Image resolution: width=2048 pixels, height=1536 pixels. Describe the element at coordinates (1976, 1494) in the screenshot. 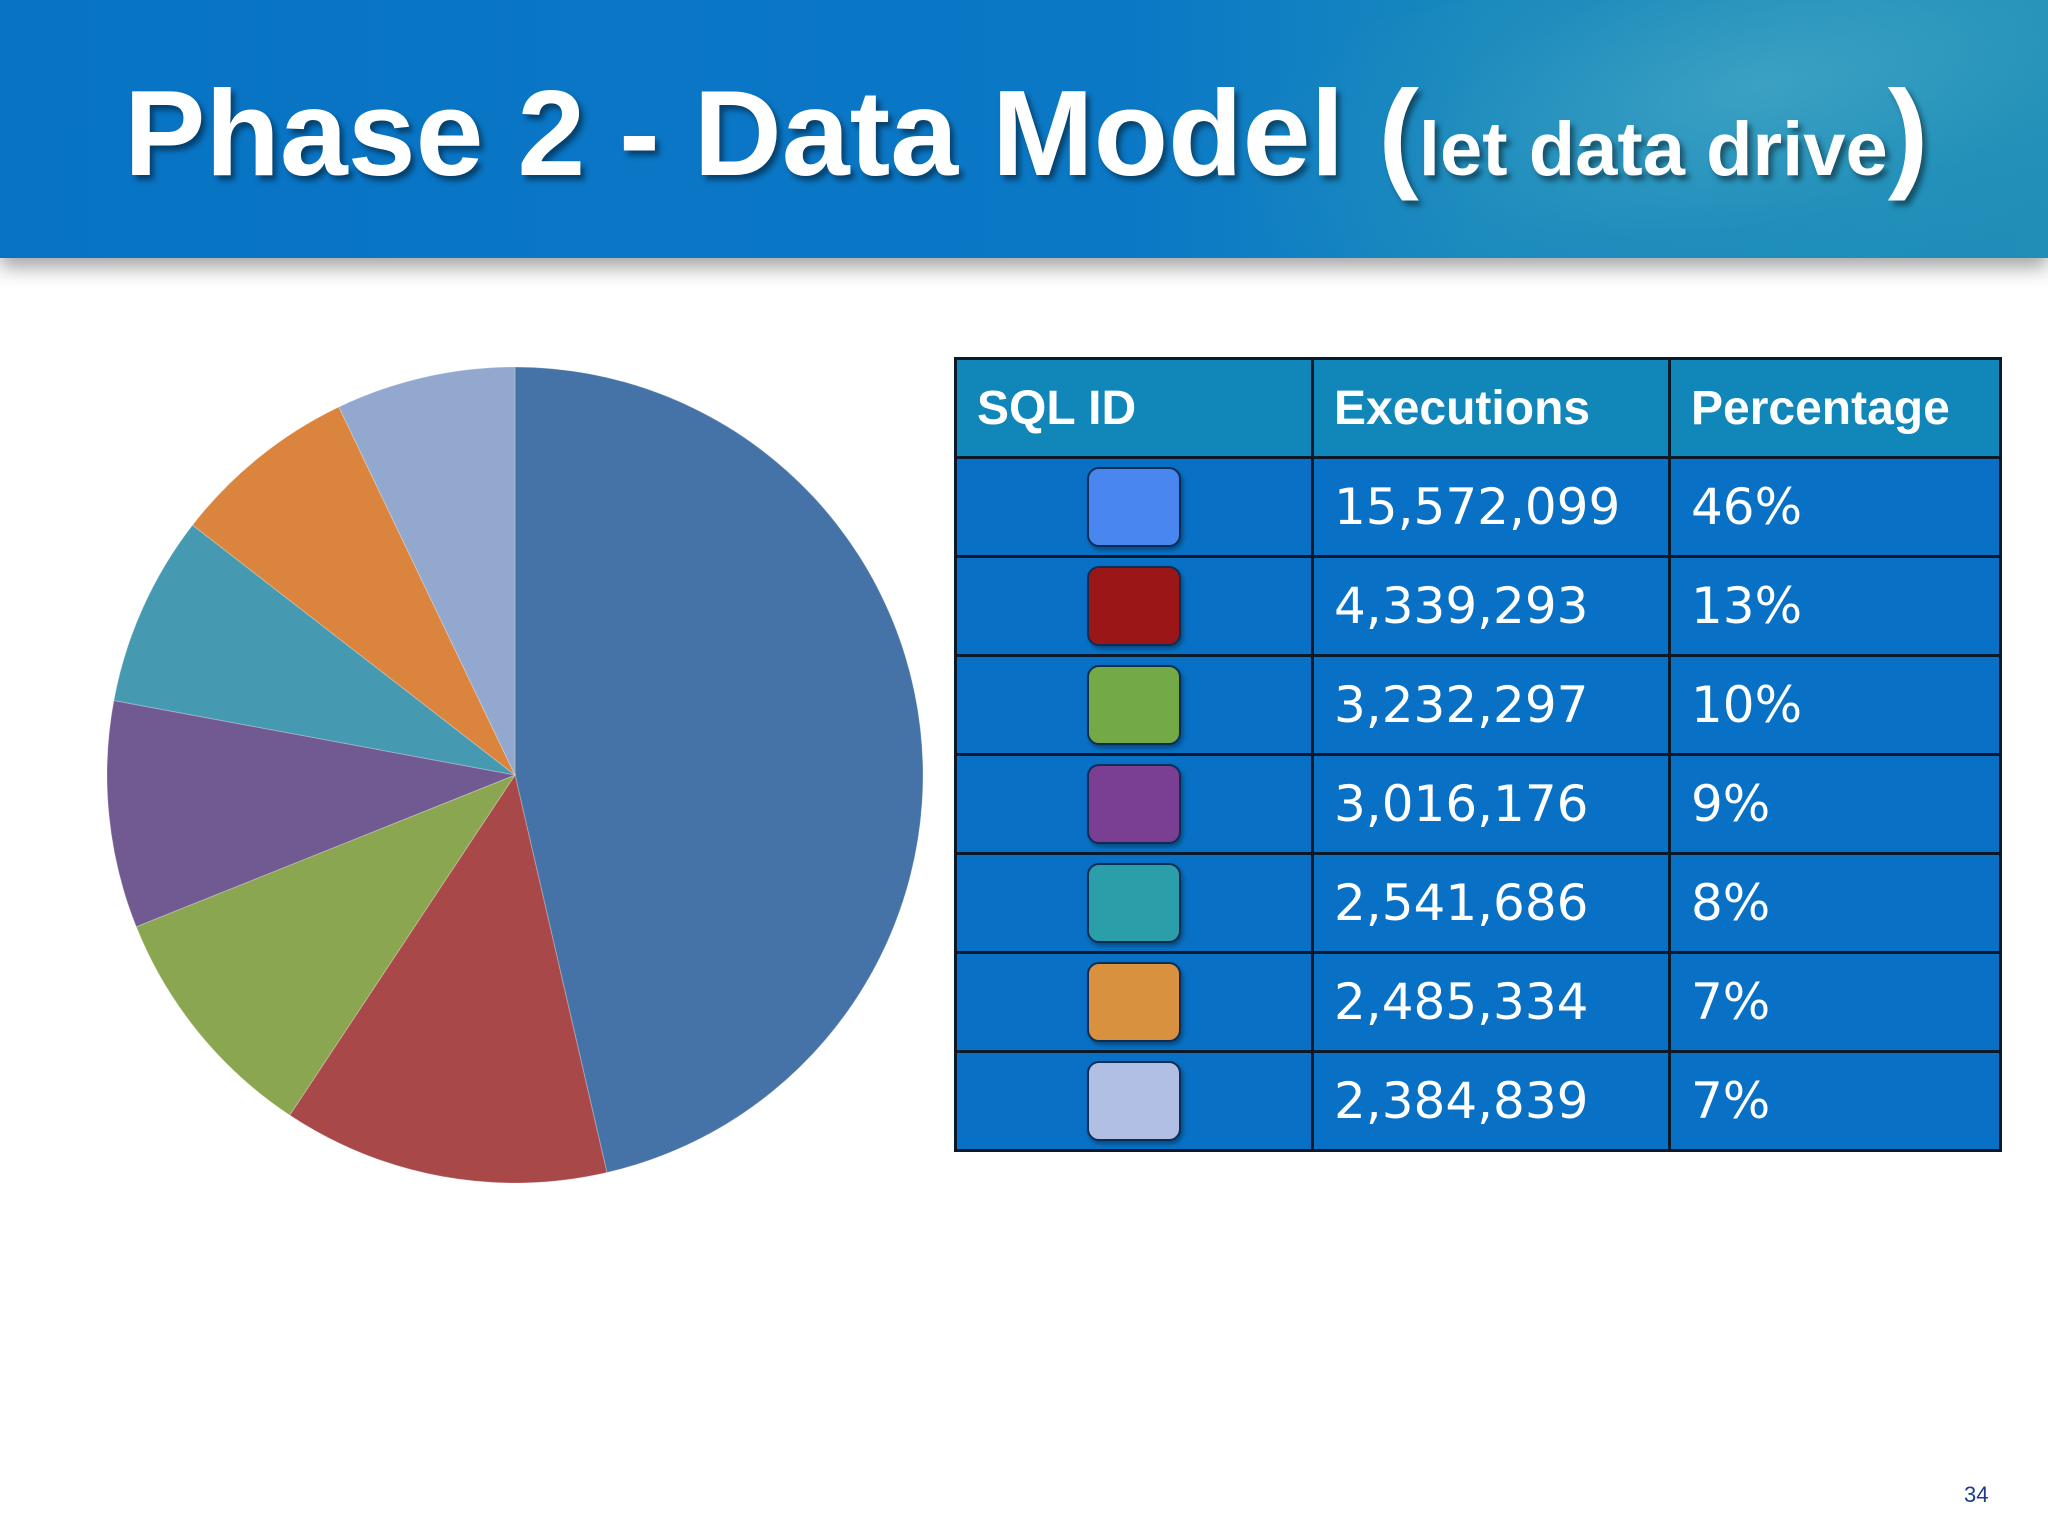

I see `page-number: 34` at that location.